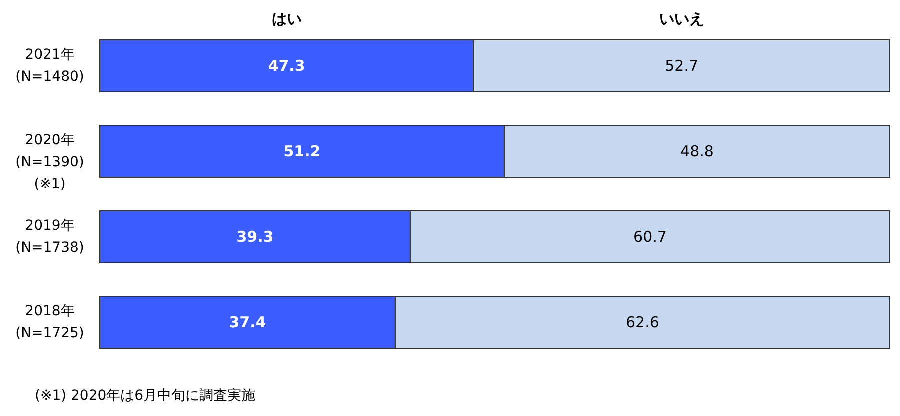 The image size is (900, 416). I want to click on data-label: 62.6, so click(643, 323).